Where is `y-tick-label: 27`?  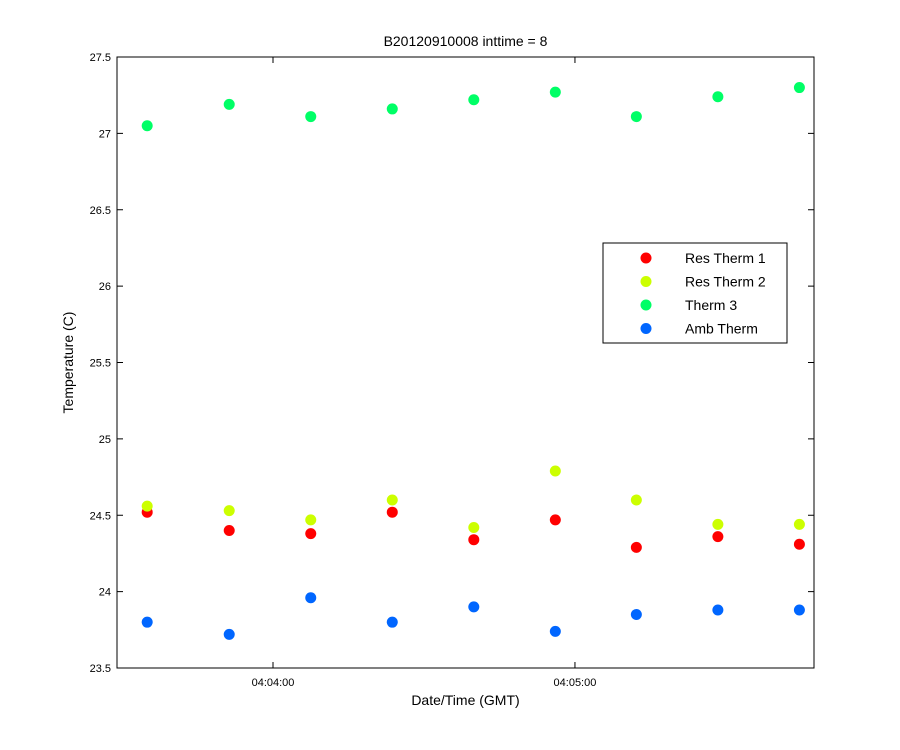 y-tick-label: 27 is located at coordinates (105, 134).